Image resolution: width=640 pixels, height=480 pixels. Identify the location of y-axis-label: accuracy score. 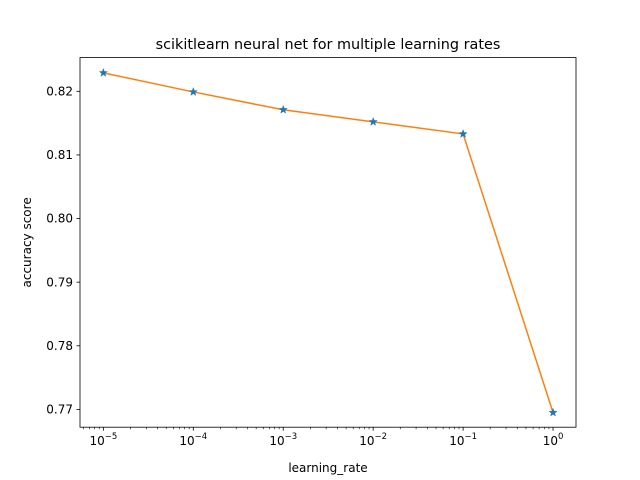
(27, 242).